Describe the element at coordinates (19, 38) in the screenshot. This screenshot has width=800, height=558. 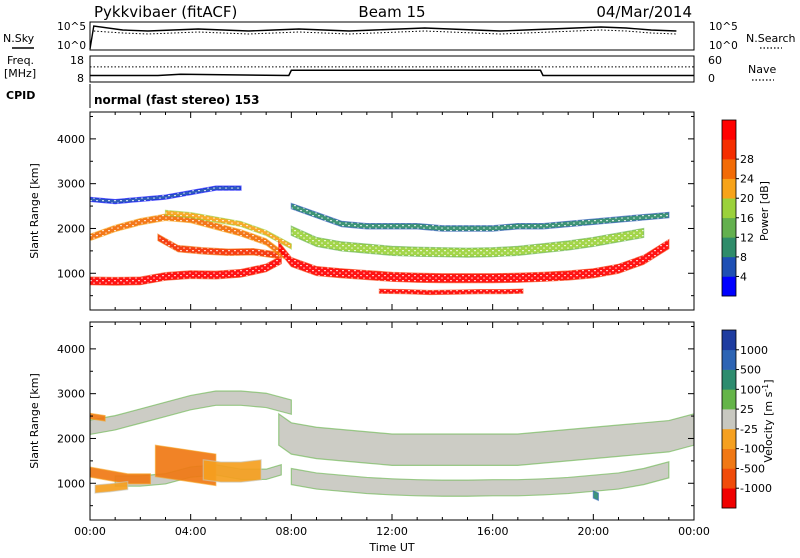
I see `nsky-label: N.Sky` at that location.